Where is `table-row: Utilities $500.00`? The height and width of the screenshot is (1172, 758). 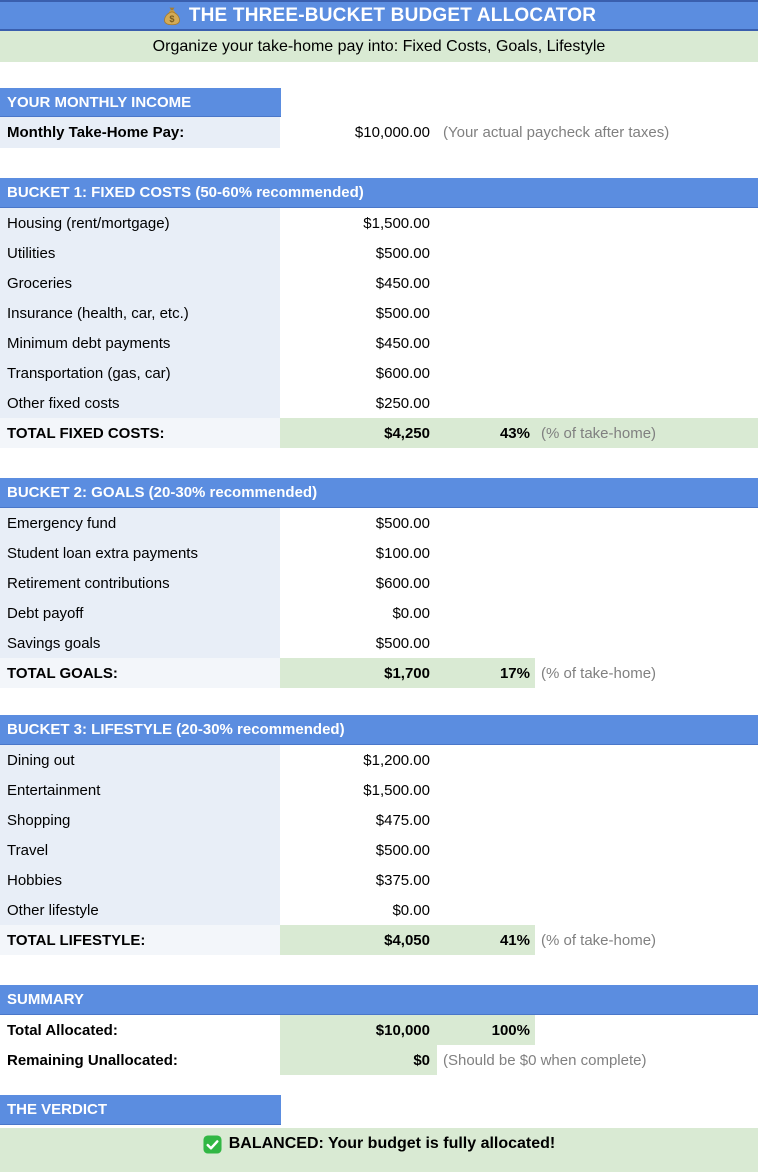
table-row: Utilities $500.00 is located at coordinates (379, 253).